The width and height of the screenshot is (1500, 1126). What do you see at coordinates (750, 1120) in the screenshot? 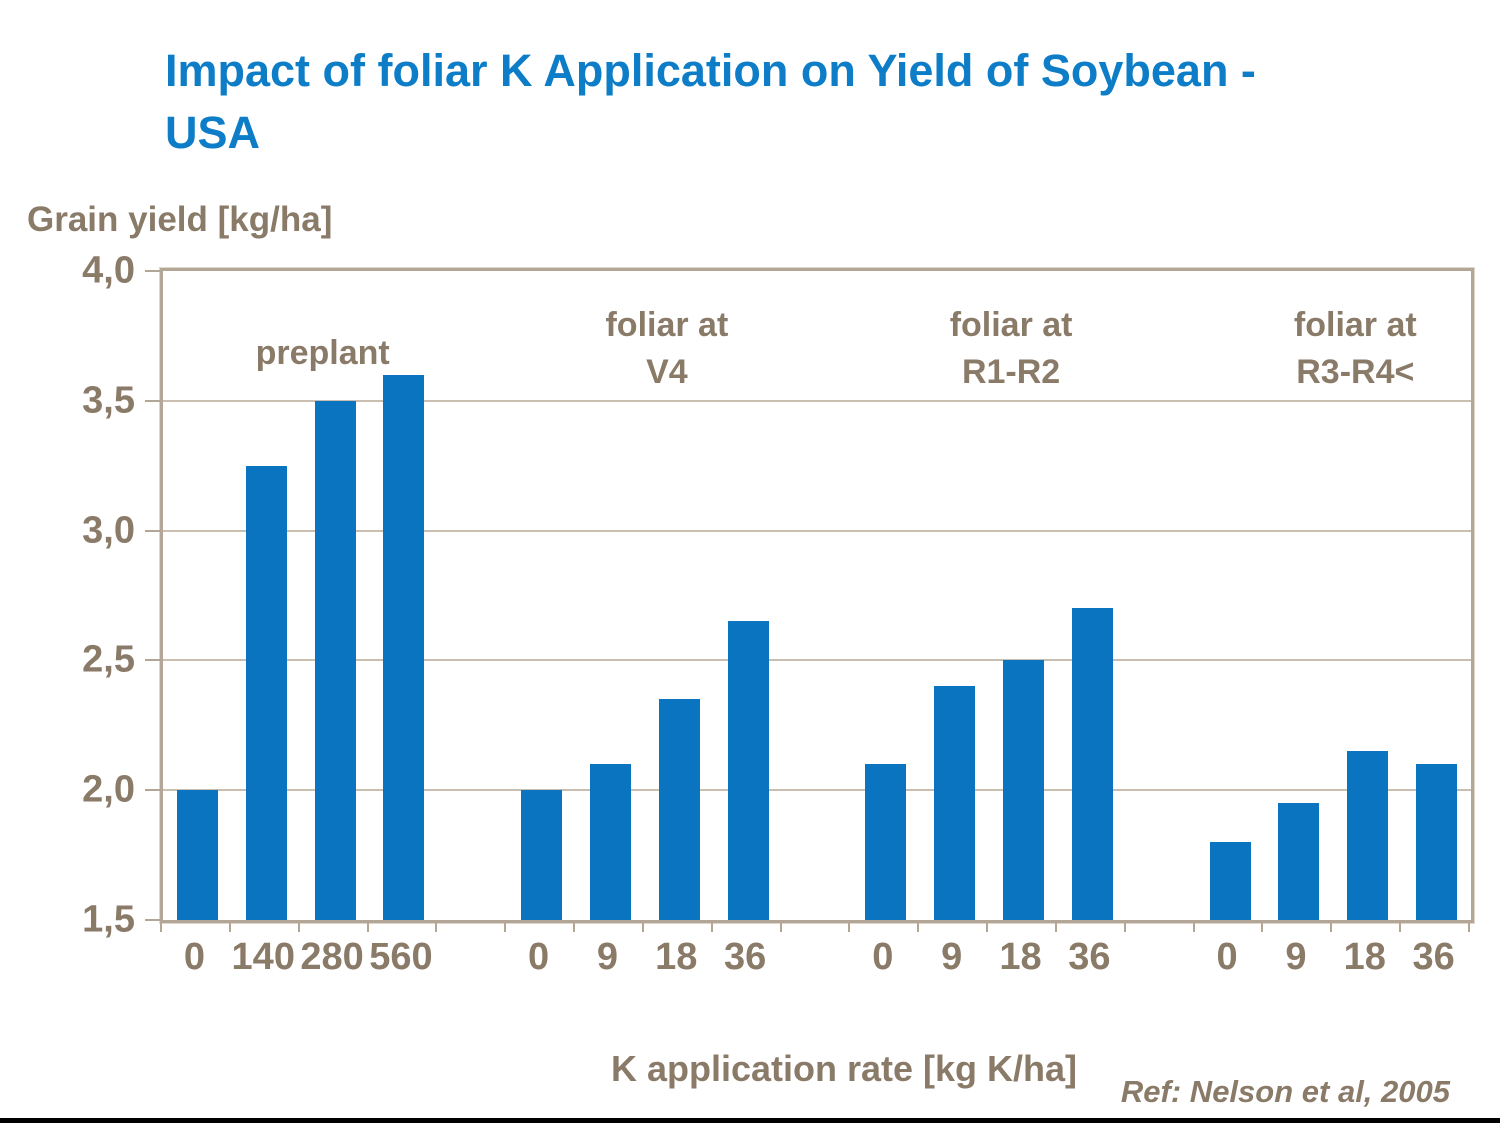
I see `footer-rule` at bounding box center [750, 1120].